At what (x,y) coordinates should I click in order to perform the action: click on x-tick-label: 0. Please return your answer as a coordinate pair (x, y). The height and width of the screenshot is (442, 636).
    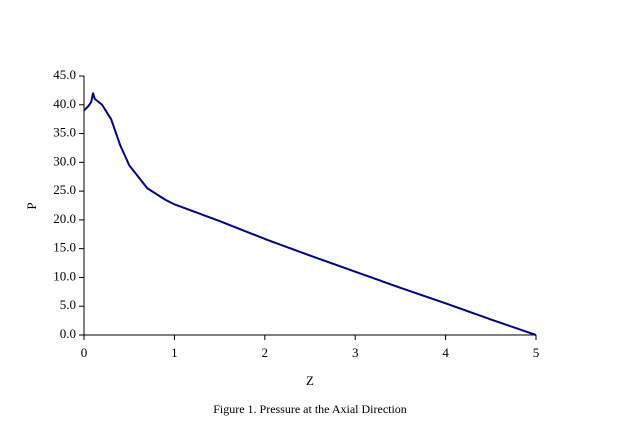
    Looking at the image, I should click on (84, 352).